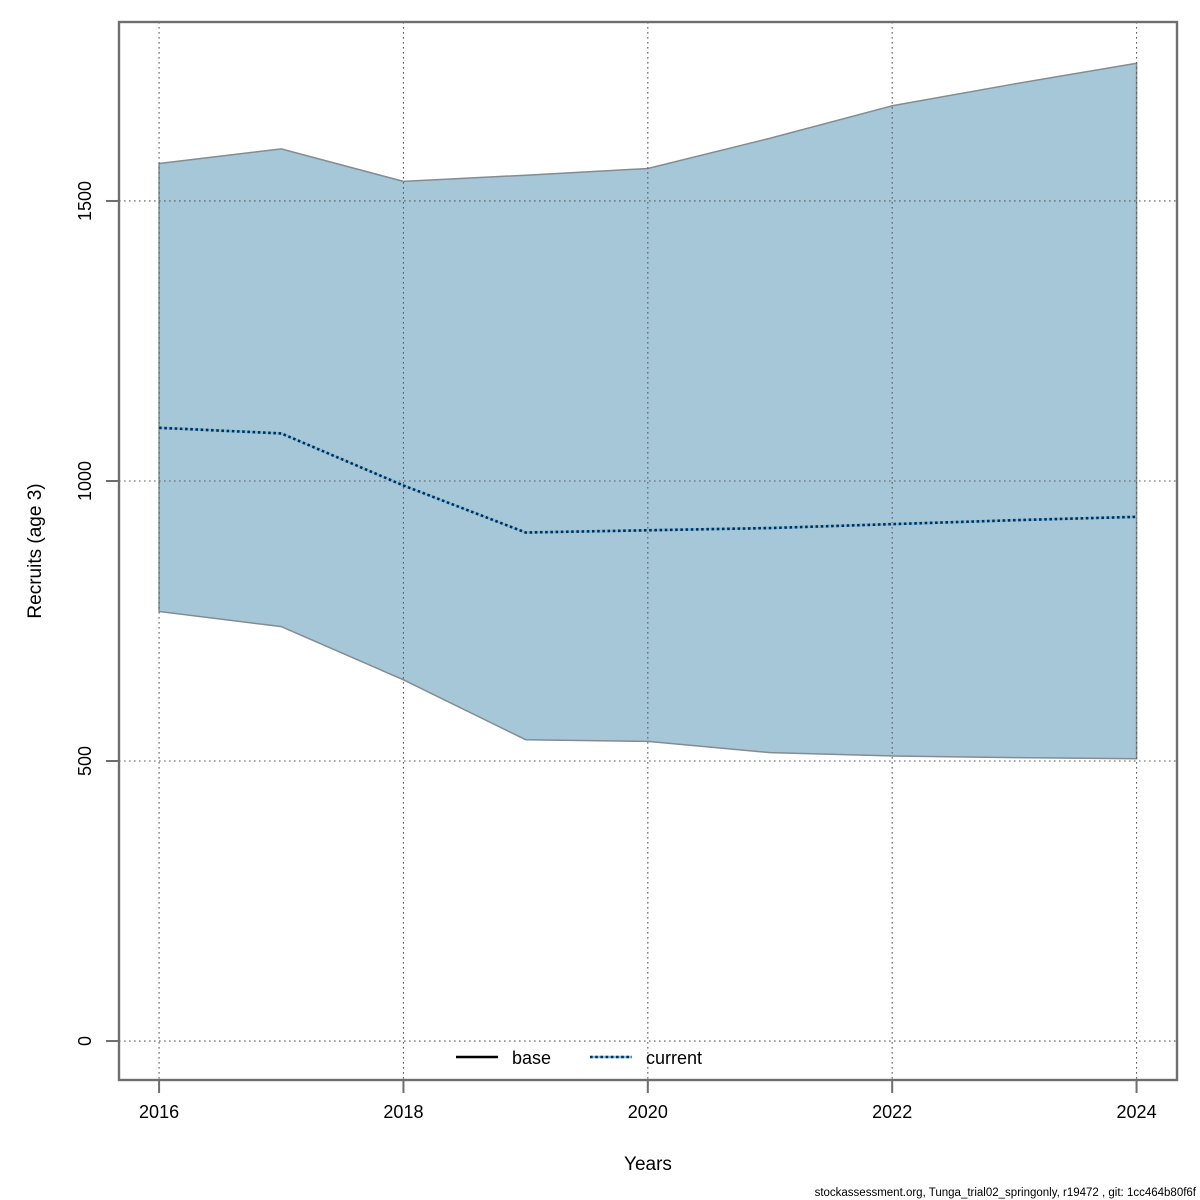  Describe the element at coordinates (531, 1058) in the screenshot. I see `legend-base-label: base` at that location.